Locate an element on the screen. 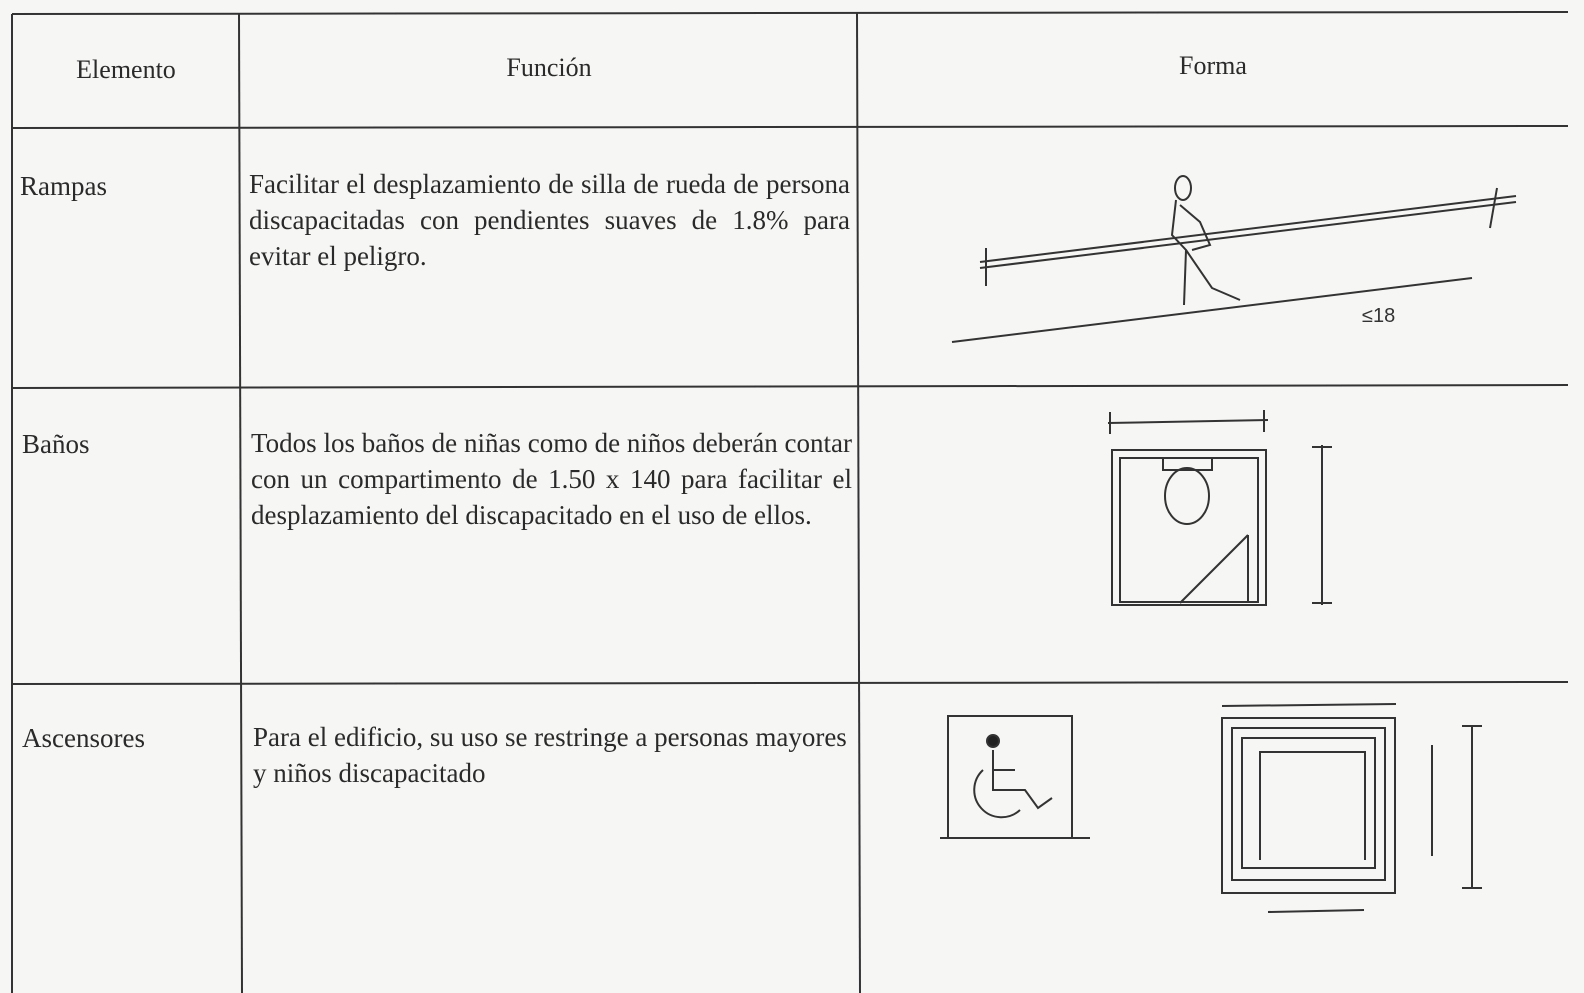  header-cell: Elemento is located at coordinates (126, 69).